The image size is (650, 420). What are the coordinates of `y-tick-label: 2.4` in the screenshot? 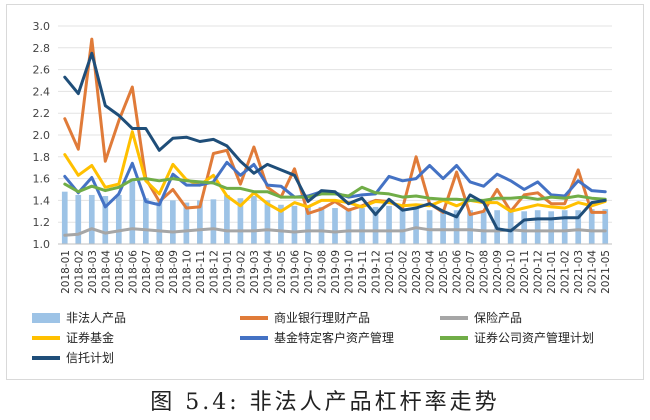 It's located at (42, 91).